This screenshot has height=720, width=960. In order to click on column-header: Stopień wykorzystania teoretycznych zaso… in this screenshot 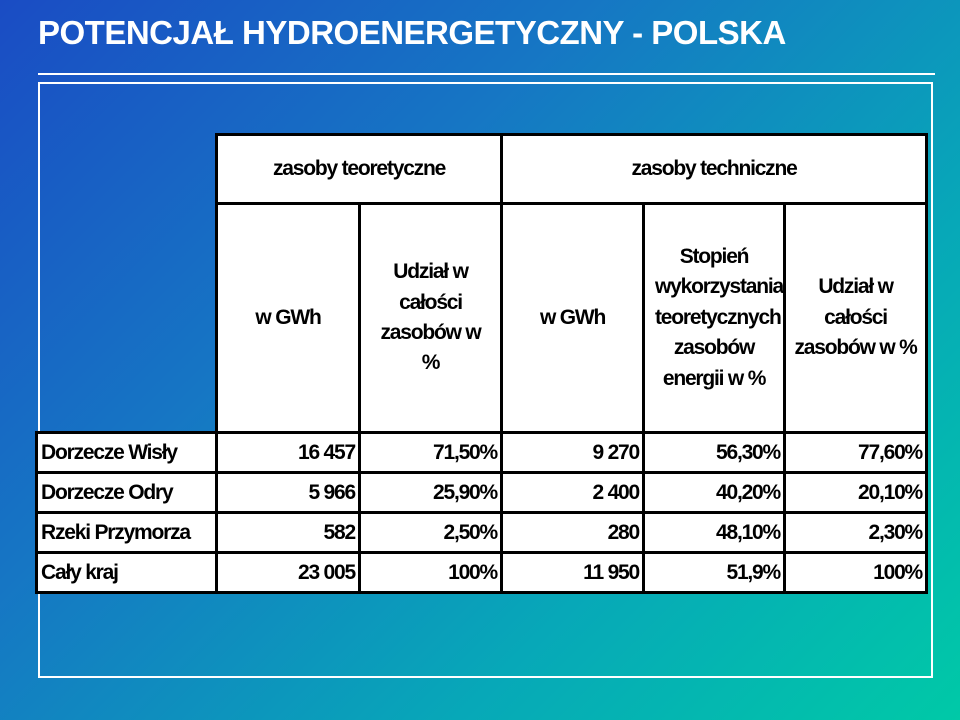, I will do `click(714, 318)`.